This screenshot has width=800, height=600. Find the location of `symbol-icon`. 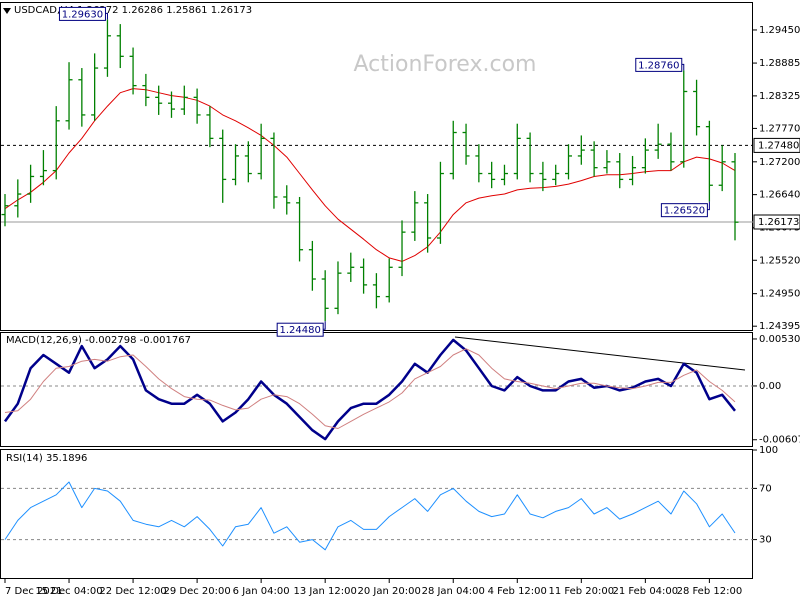

symbol-icon is located at coordinates (7, 11).